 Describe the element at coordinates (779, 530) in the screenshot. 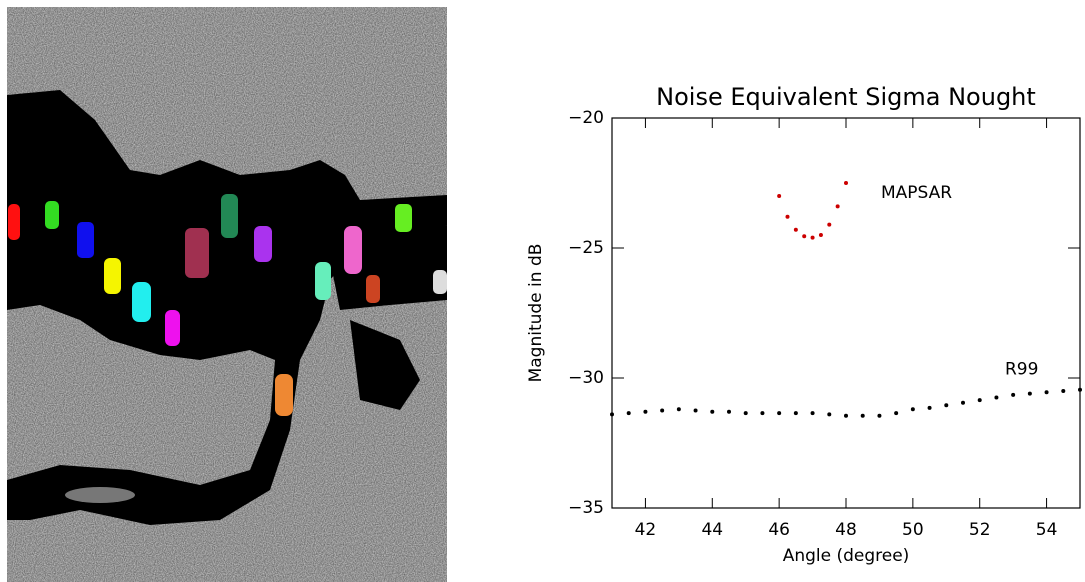

I see `x-tick-label: 46` at that location.